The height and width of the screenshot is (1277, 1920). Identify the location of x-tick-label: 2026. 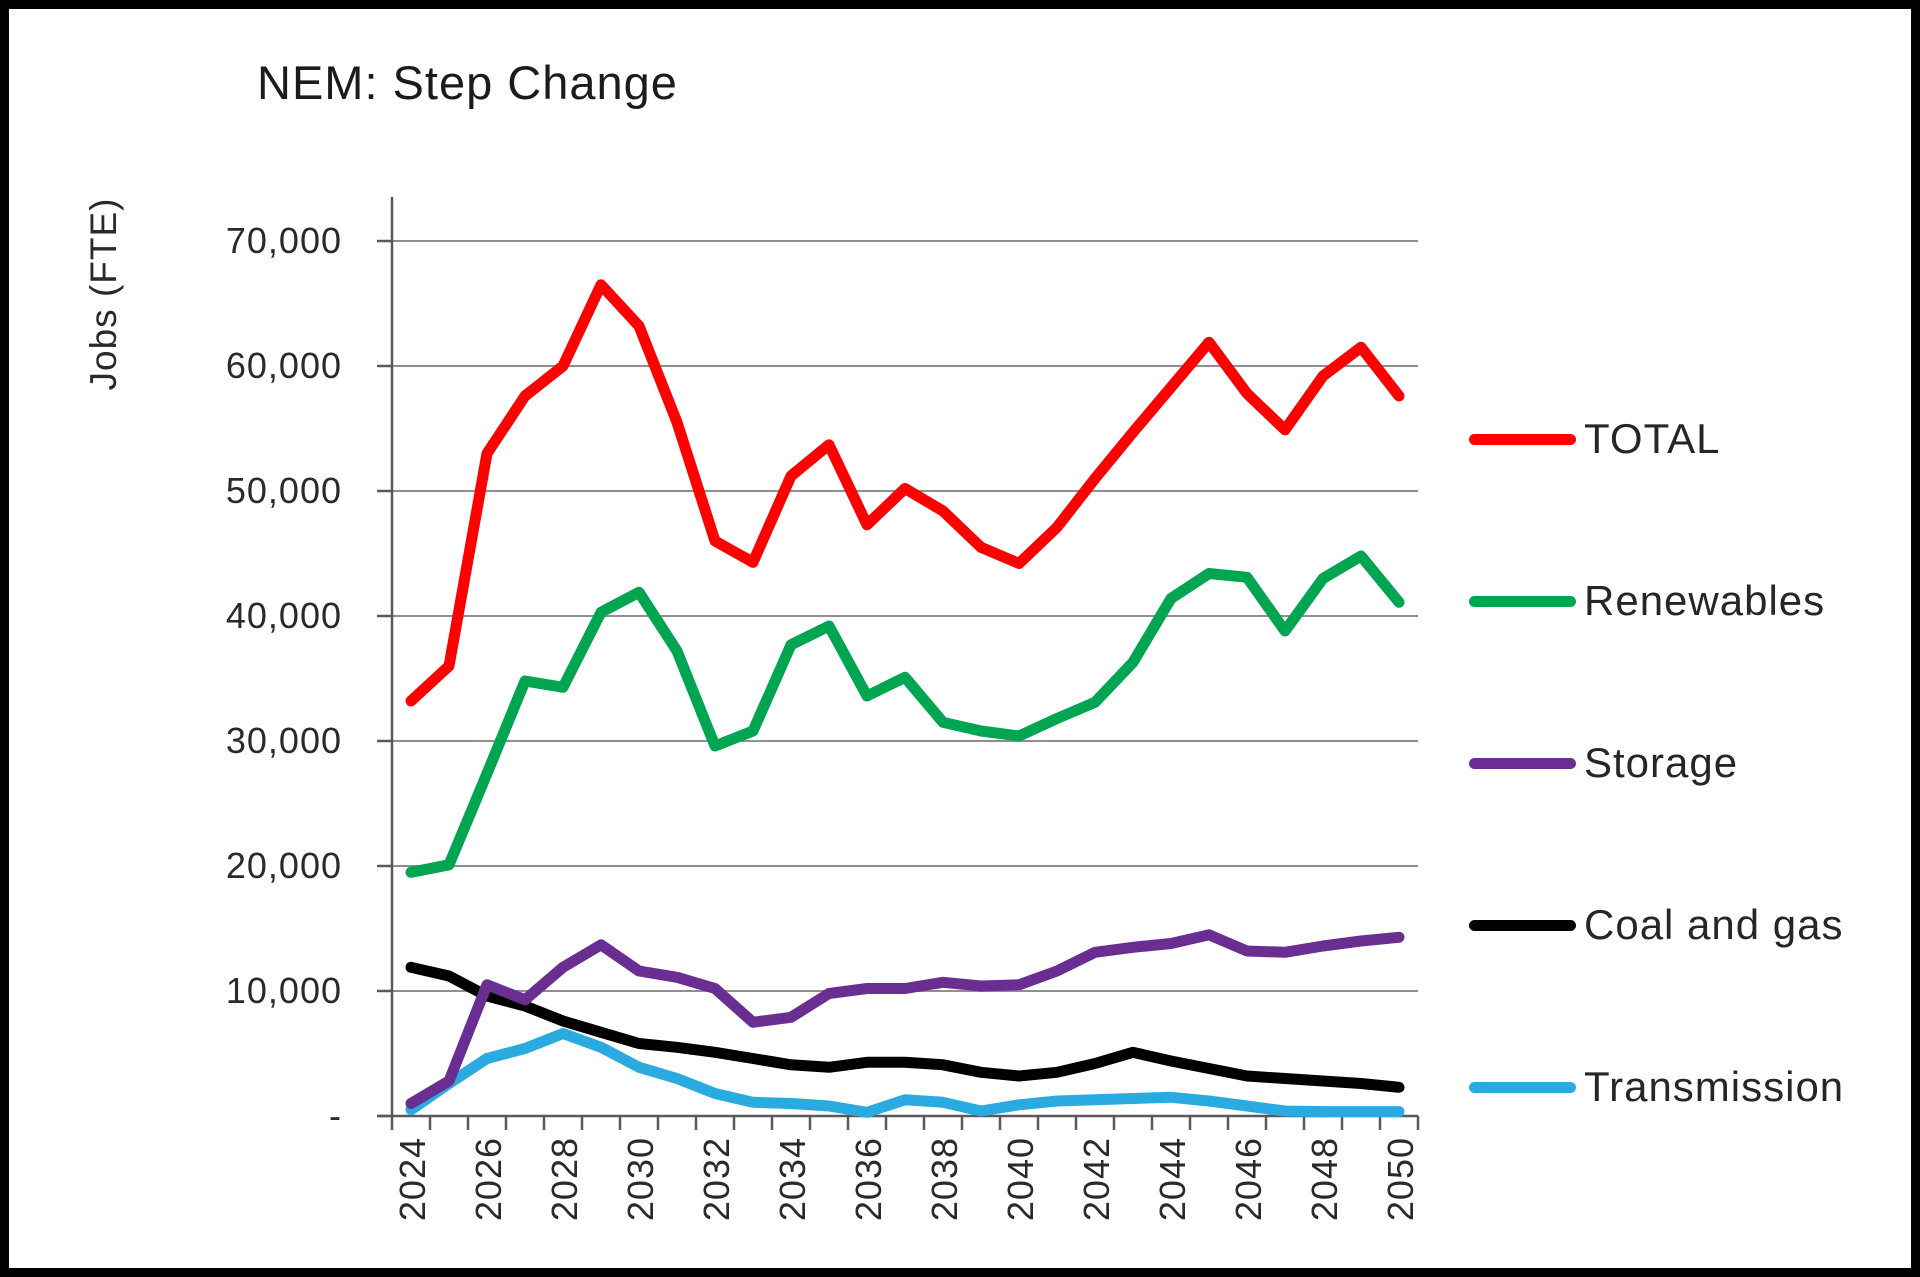
(488, 1179).